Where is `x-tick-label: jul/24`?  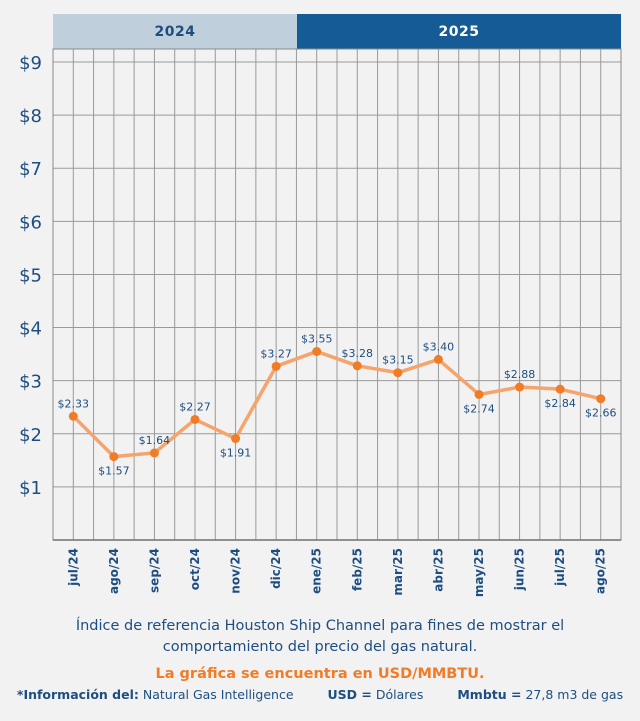 x-tick-label: jul/24 is located at coordinates (73, 567).